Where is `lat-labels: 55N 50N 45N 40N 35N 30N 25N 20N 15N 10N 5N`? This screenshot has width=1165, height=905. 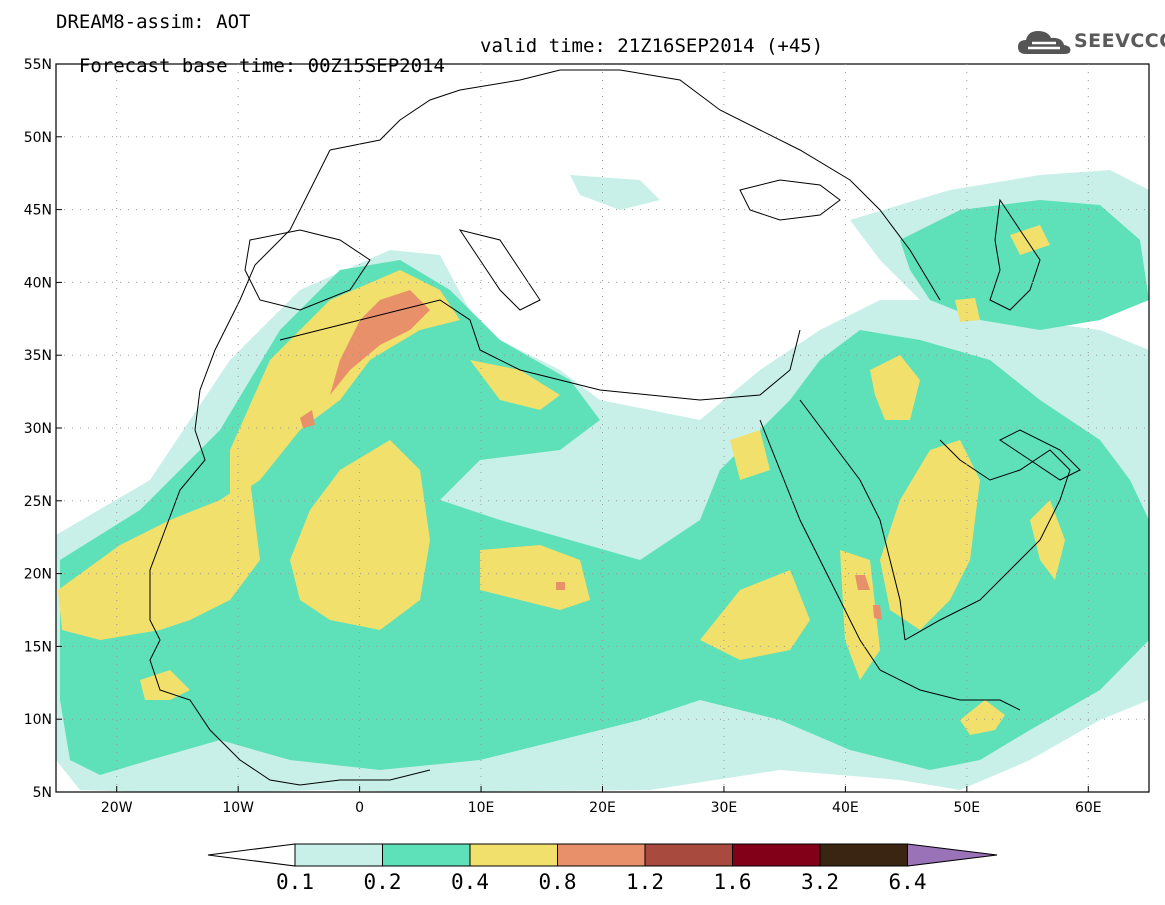 lat-labels: 55N 50N 45N 40N 35N 30N 25N 20N 15N 10N 5N is located at coordinates (38, 429).